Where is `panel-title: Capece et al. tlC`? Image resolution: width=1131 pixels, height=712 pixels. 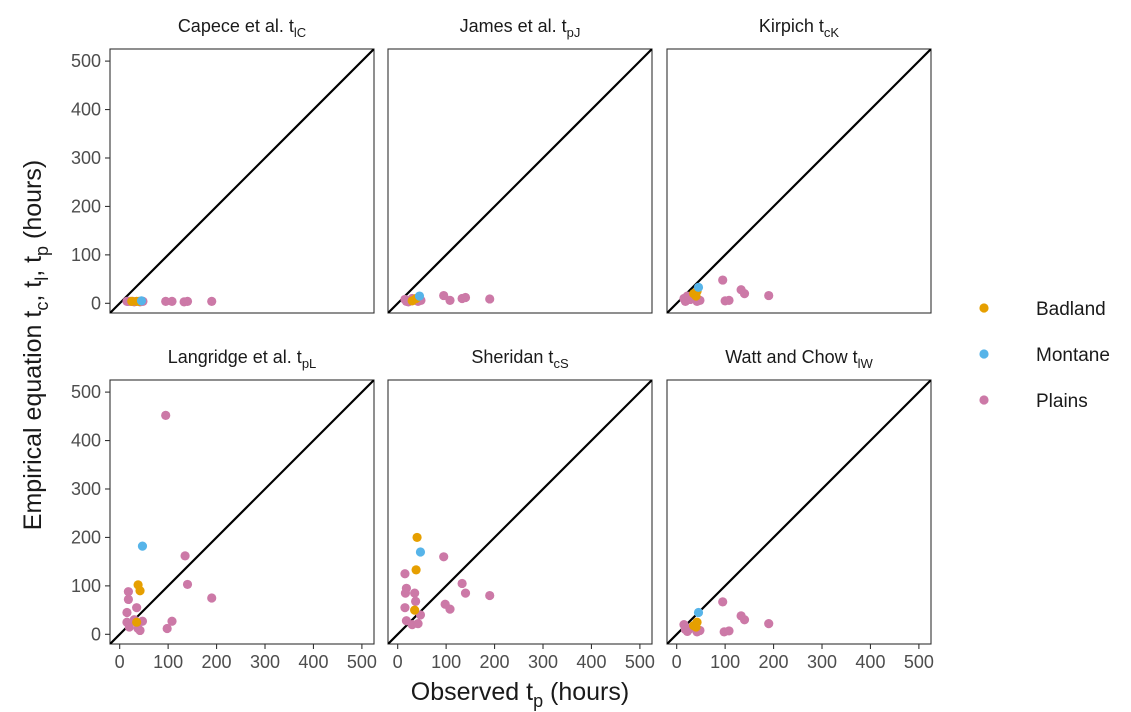 panel-title: Capece et al. tlC is located at coordinates (242, 28).